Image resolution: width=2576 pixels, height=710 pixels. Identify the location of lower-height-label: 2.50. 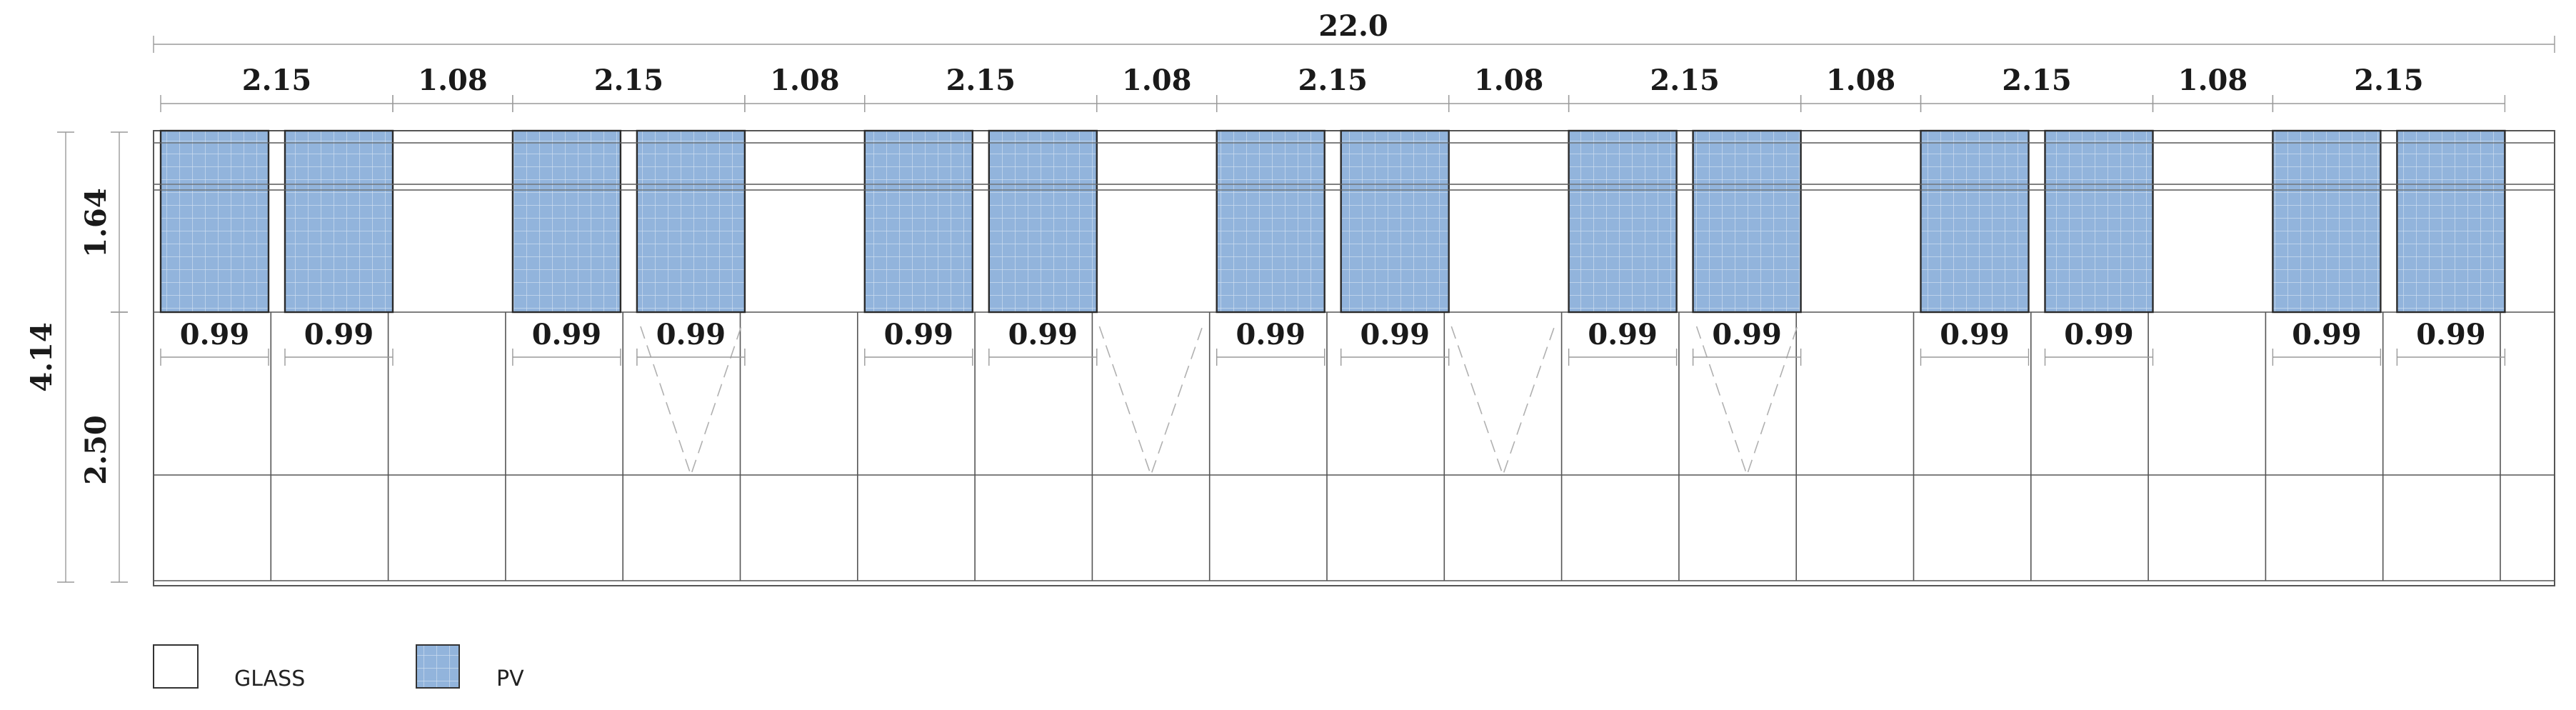
(96, 449).